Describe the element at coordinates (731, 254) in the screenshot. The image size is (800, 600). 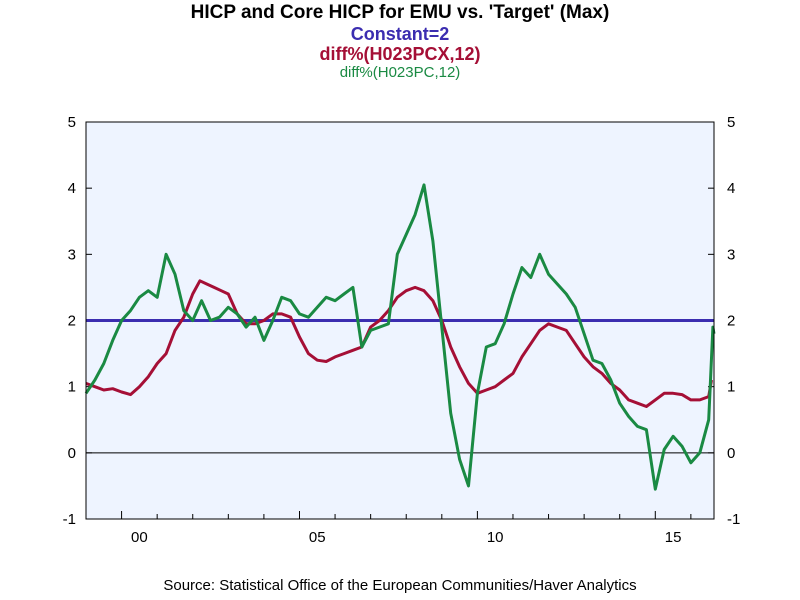
I see `y-tick-label-right: 3` at that location.